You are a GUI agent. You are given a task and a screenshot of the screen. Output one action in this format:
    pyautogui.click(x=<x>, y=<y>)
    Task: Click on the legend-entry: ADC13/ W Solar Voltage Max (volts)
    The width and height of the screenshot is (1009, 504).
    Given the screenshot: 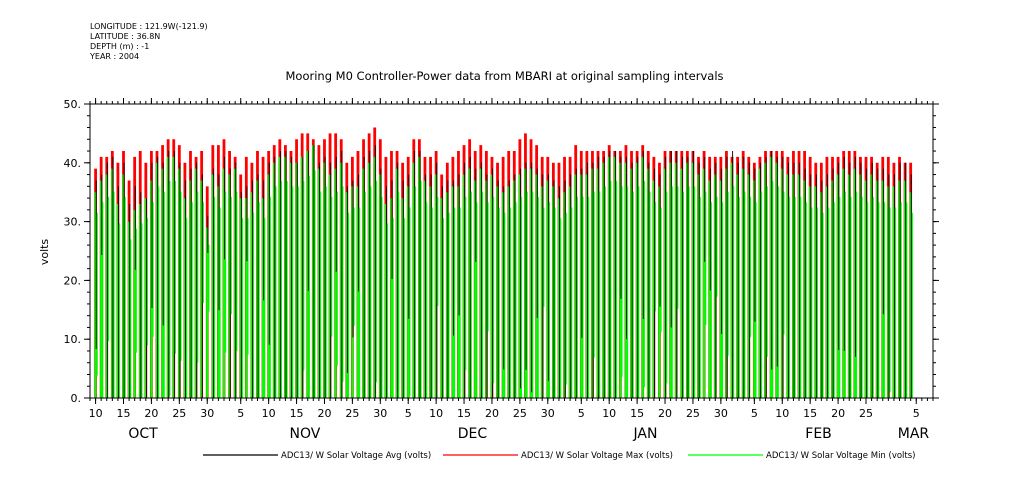 What is the action you would take?
    pyautogui.click(x=597, y=456)
    